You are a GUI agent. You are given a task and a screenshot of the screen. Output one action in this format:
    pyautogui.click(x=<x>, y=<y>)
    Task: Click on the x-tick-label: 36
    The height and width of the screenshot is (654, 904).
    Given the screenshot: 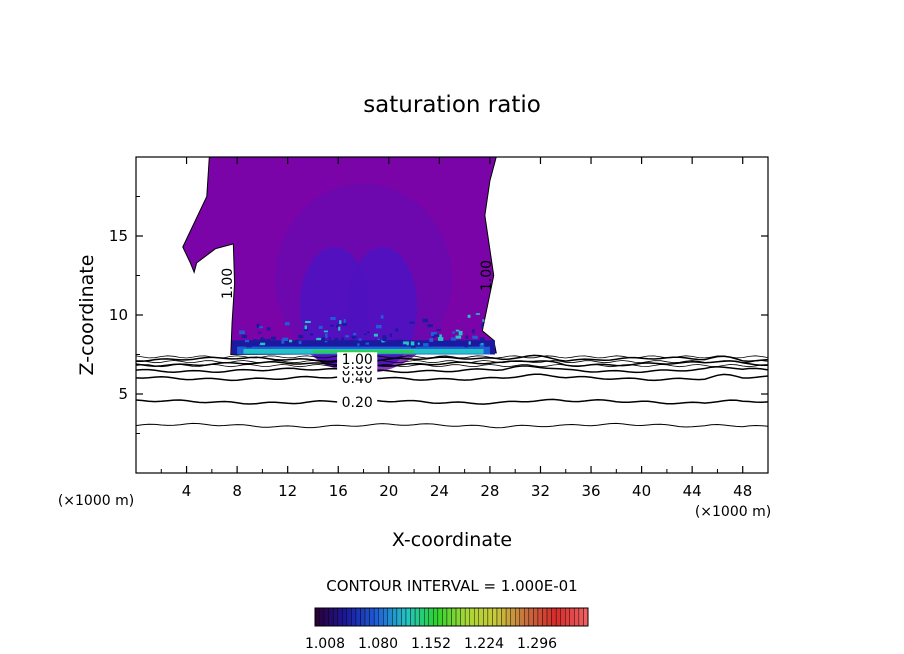 What is the action you would take?
    pyautogui.click(x=590, y=491)
    